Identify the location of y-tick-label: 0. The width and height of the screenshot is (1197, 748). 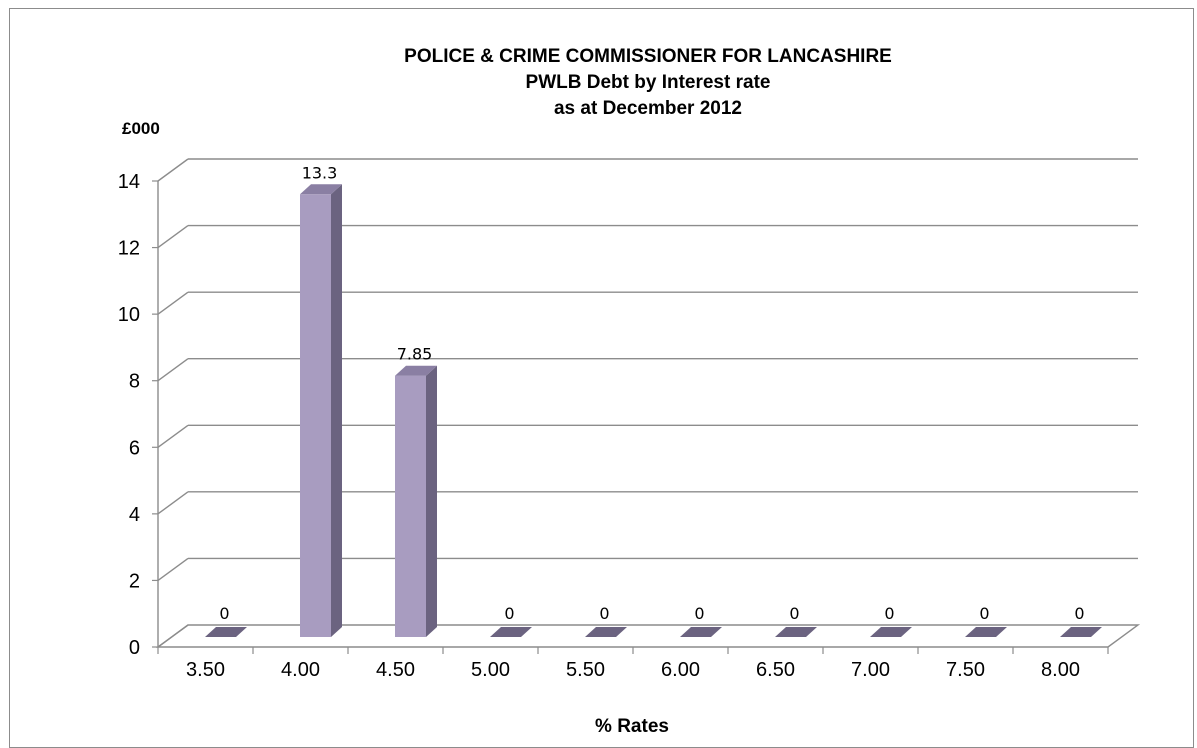
(134, 648).